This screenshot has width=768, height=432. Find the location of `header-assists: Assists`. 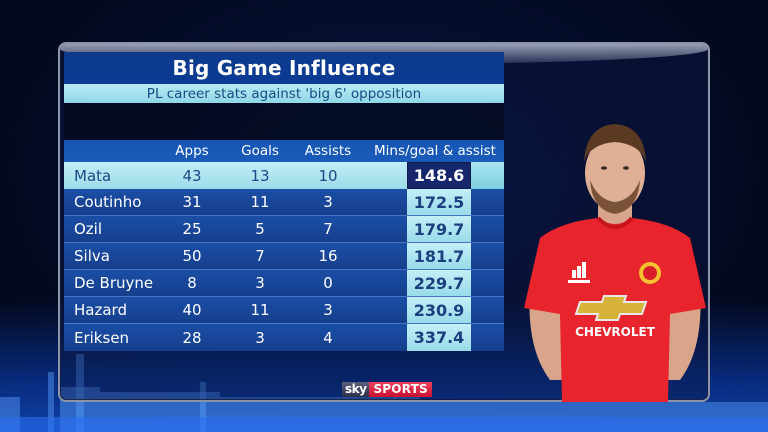

header-assists: Assists is located at coordinates (328, 151).